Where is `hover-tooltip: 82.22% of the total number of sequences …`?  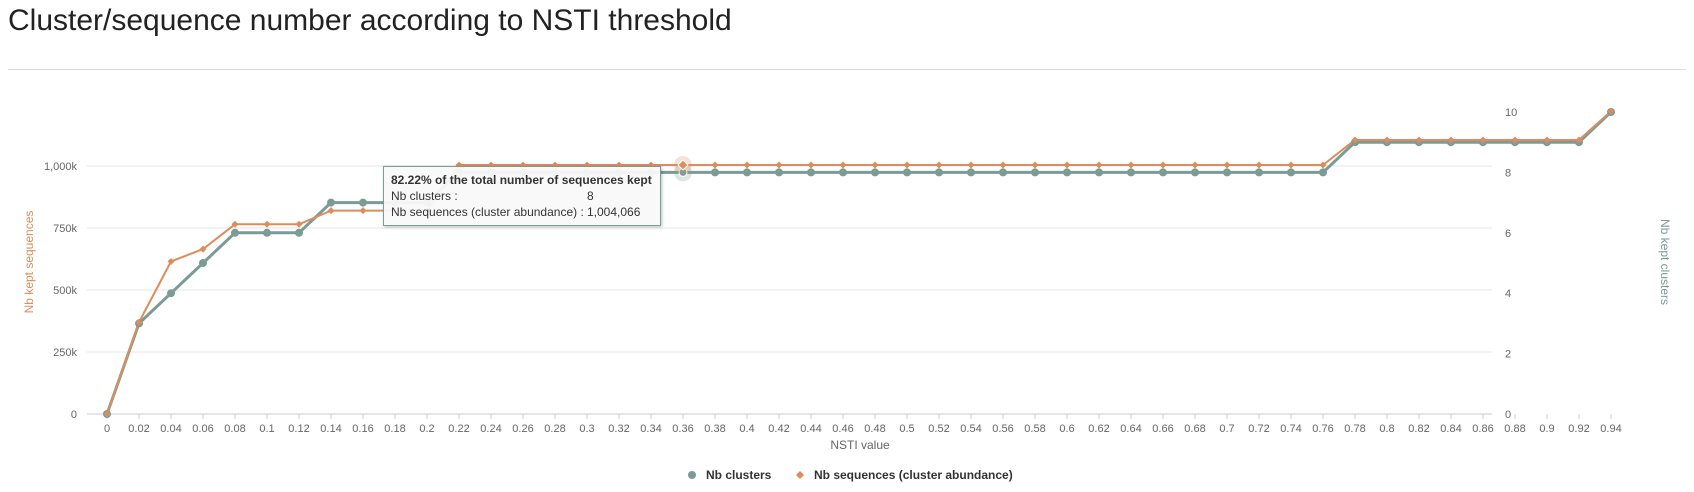
hover-tooltip: 82.22% of the total number of sequences … is located at coordinates (522, 196).